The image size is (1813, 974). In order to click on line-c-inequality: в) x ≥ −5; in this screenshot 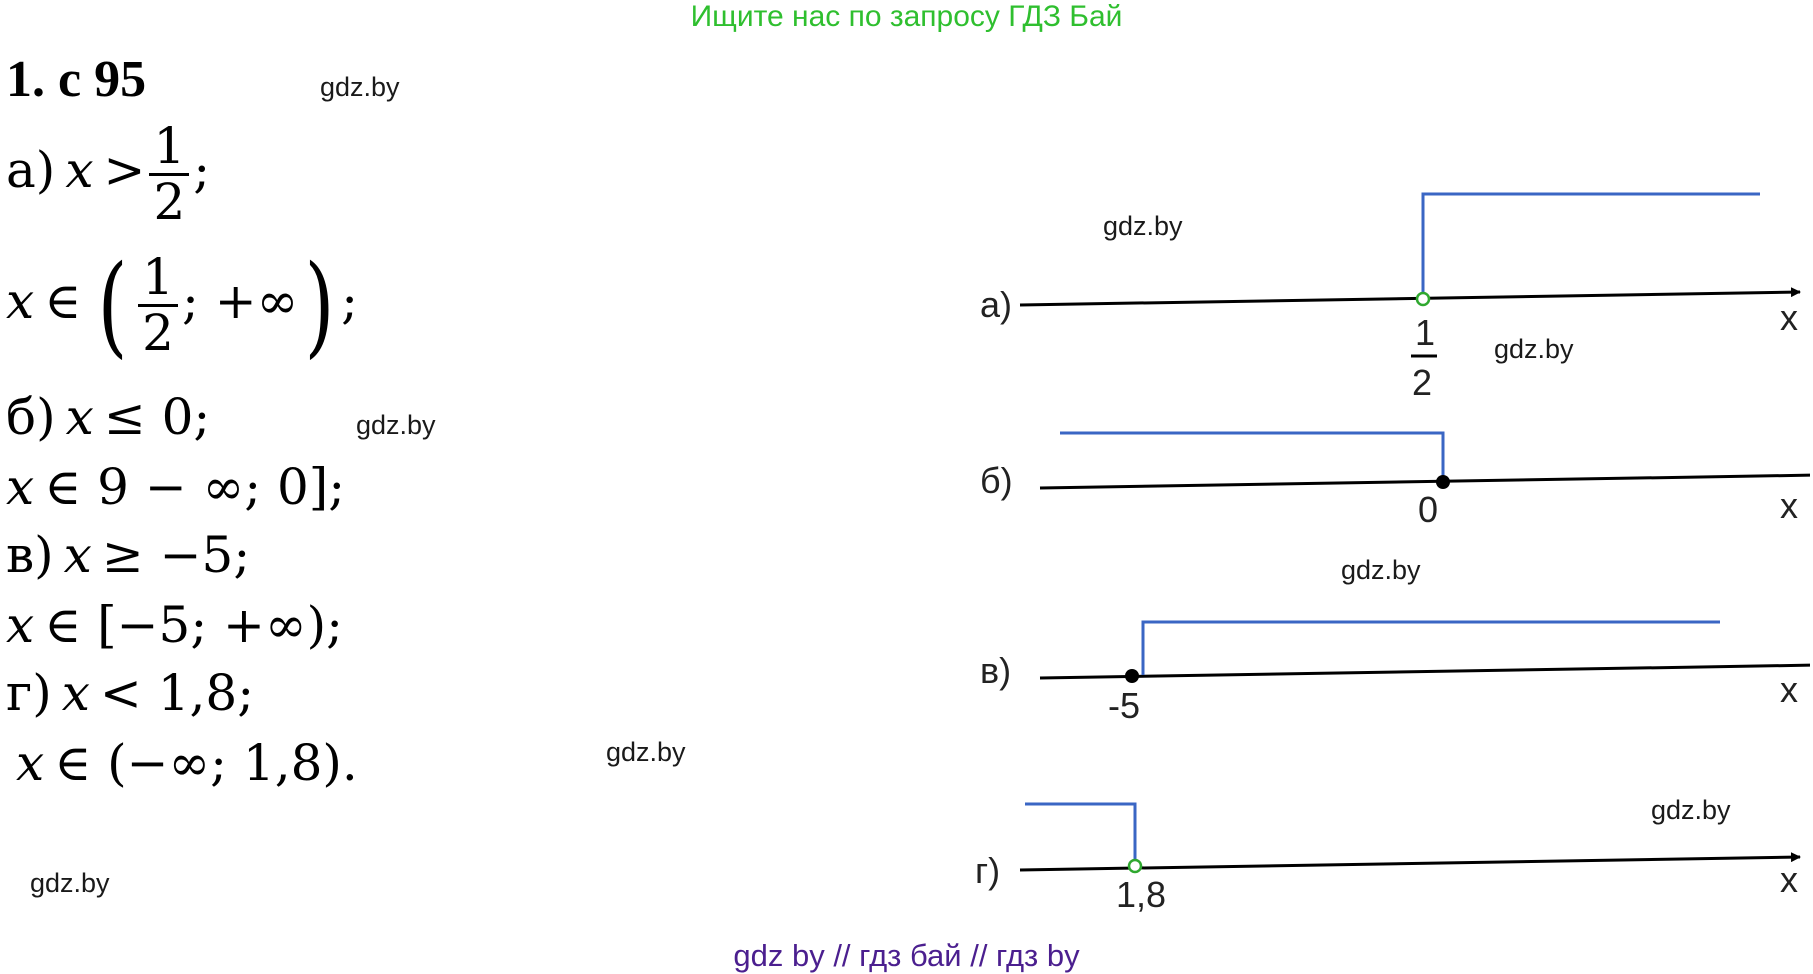, I will do `click(128, 555)`.